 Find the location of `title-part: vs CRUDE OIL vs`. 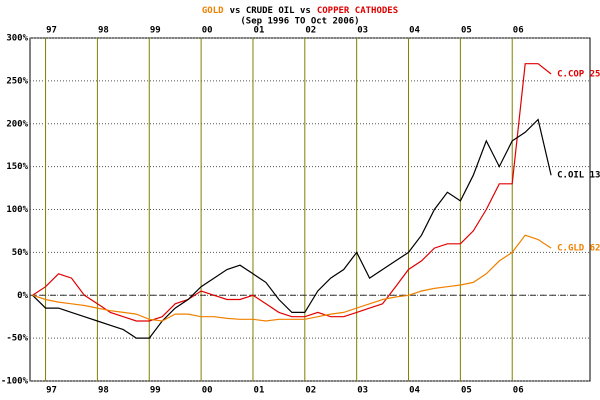

title-part: vs CRUDE OIL vs is located at coordinates (270, 11).